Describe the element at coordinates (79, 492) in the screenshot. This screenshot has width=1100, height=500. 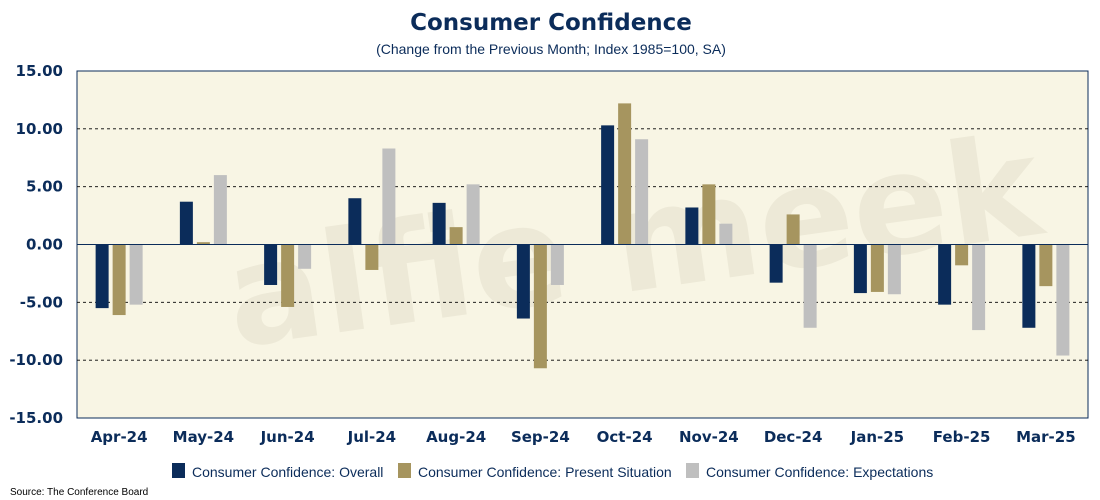
I see `source-note: Source: The Conference Board` at that location.